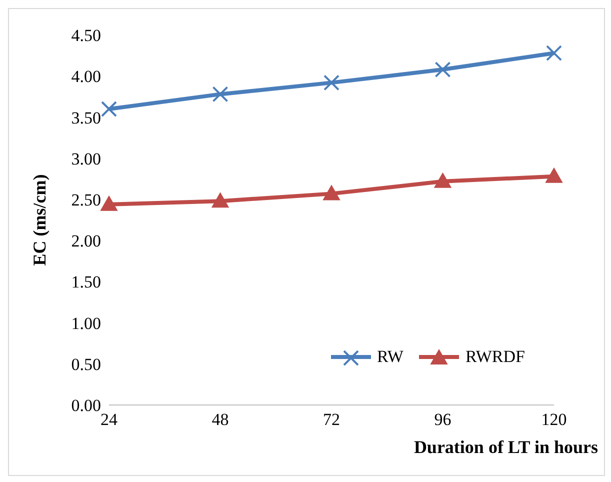 This screenshot has height=482, width=611. I want to click on y-tick-label: 0.50, so click(86, 364).